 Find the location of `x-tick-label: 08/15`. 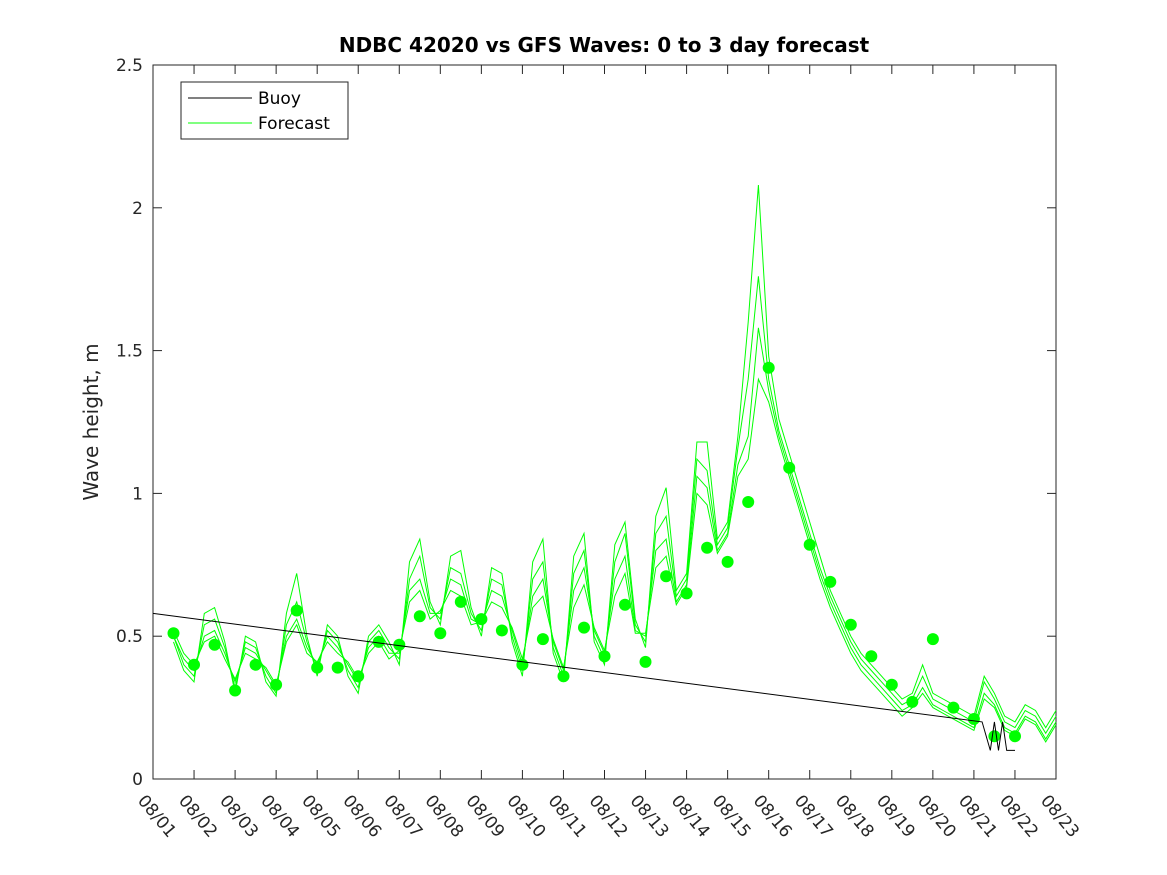

x-tick-label: 08/15 is located at coordinates (731, 816).